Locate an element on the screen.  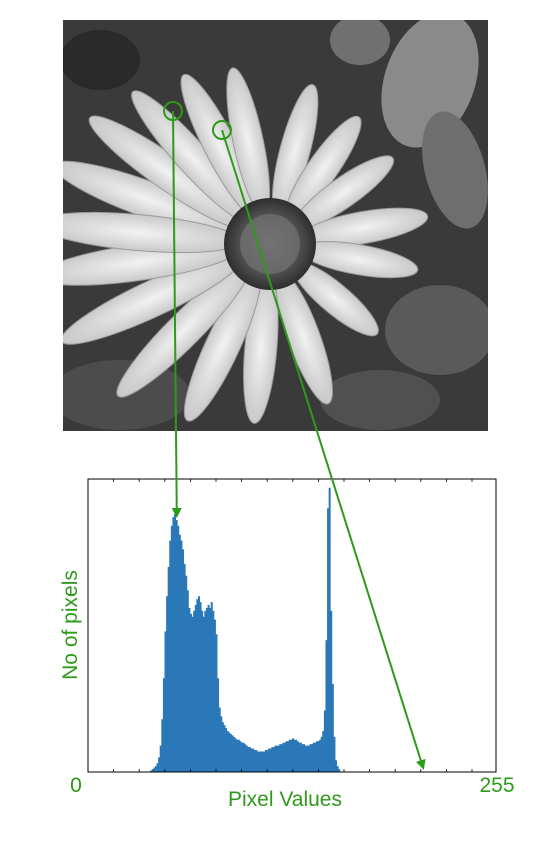
histogram-bars is located at coordinates (245, 630).